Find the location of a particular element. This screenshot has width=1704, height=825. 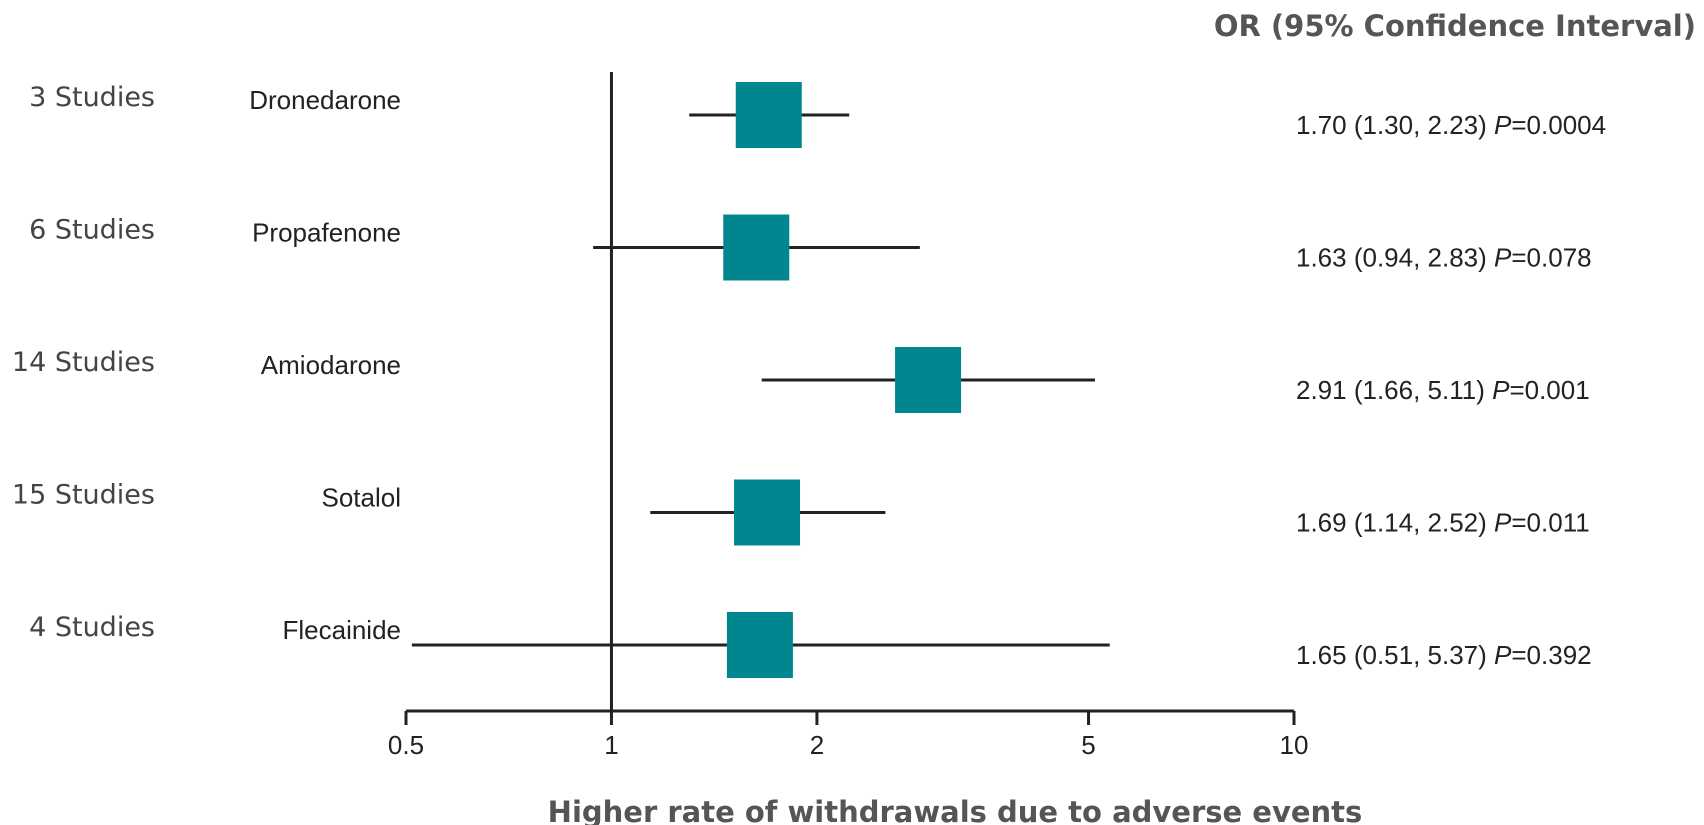

x-tick-label: 2 is located at coordinates (817, 745).